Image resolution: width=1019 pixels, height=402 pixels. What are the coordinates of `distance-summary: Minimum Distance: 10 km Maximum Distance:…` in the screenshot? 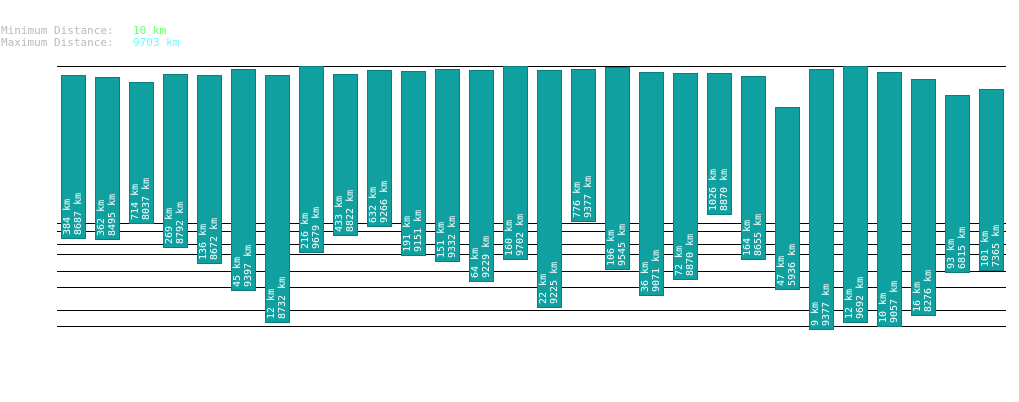 It's located at (90, 37).